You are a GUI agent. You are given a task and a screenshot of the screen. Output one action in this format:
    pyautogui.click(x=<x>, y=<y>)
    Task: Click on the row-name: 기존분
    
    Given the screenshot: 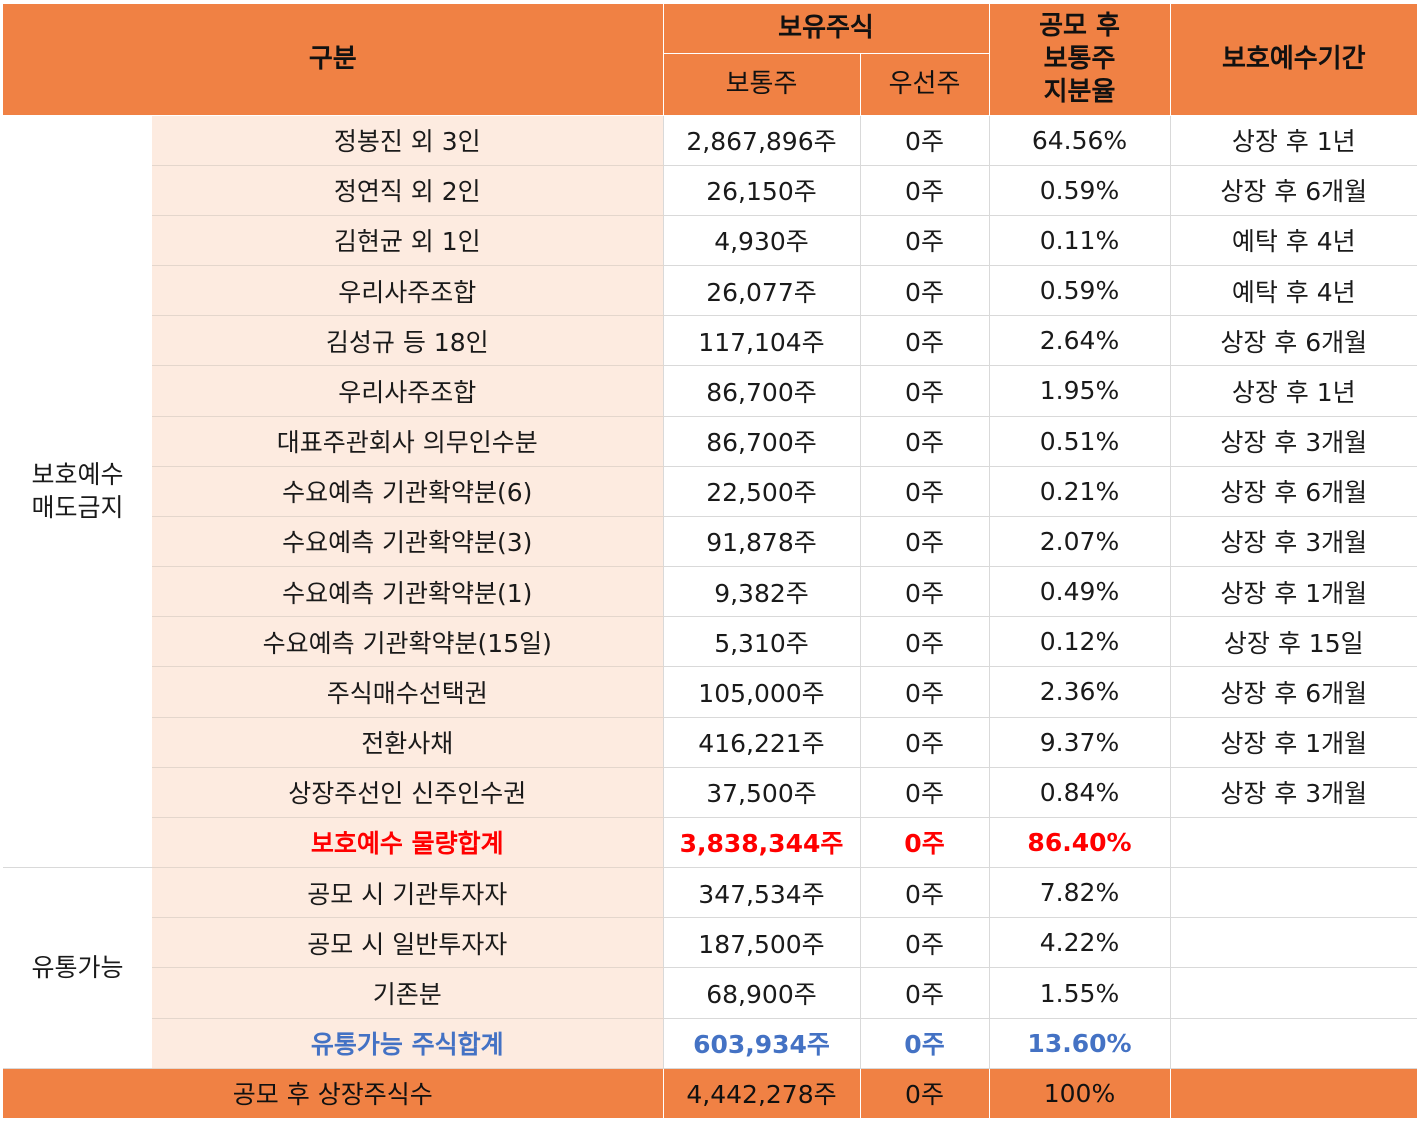 What is the action you would take?
    pyautogui.click(x=407, y=993)
    